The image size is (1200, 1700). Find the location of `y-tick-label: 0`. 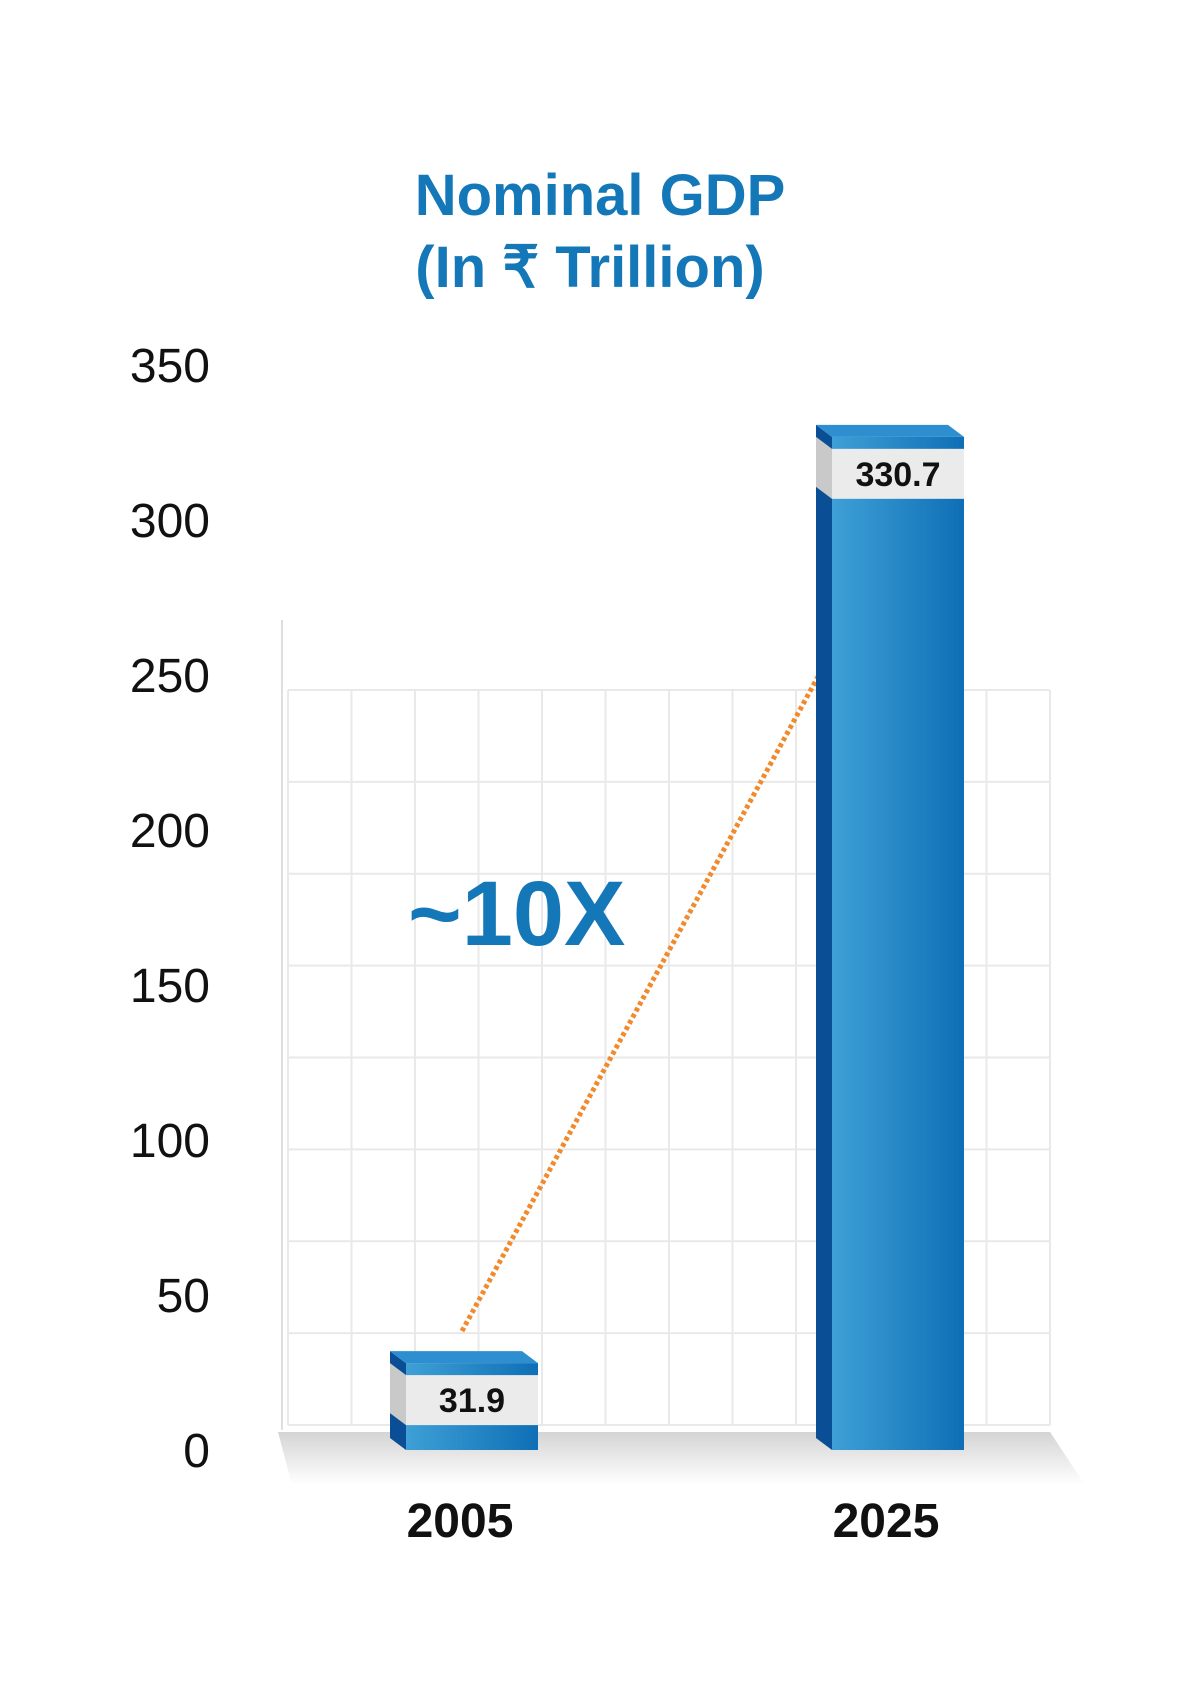

y-tick-label: 0 is located at coordinates (196, 1451).